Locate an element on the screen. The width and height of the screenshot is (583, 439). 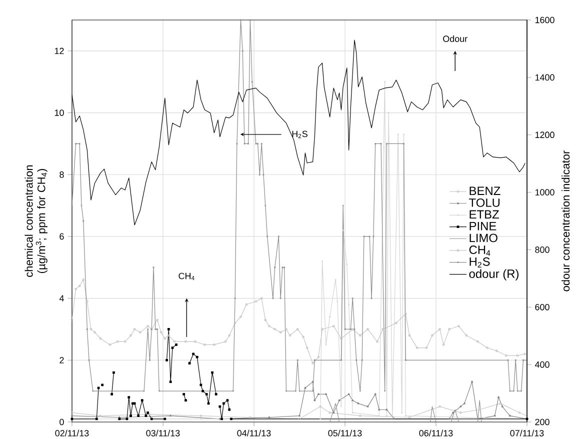
y2-tick-label: 600 is located at coordinates (542, 307).